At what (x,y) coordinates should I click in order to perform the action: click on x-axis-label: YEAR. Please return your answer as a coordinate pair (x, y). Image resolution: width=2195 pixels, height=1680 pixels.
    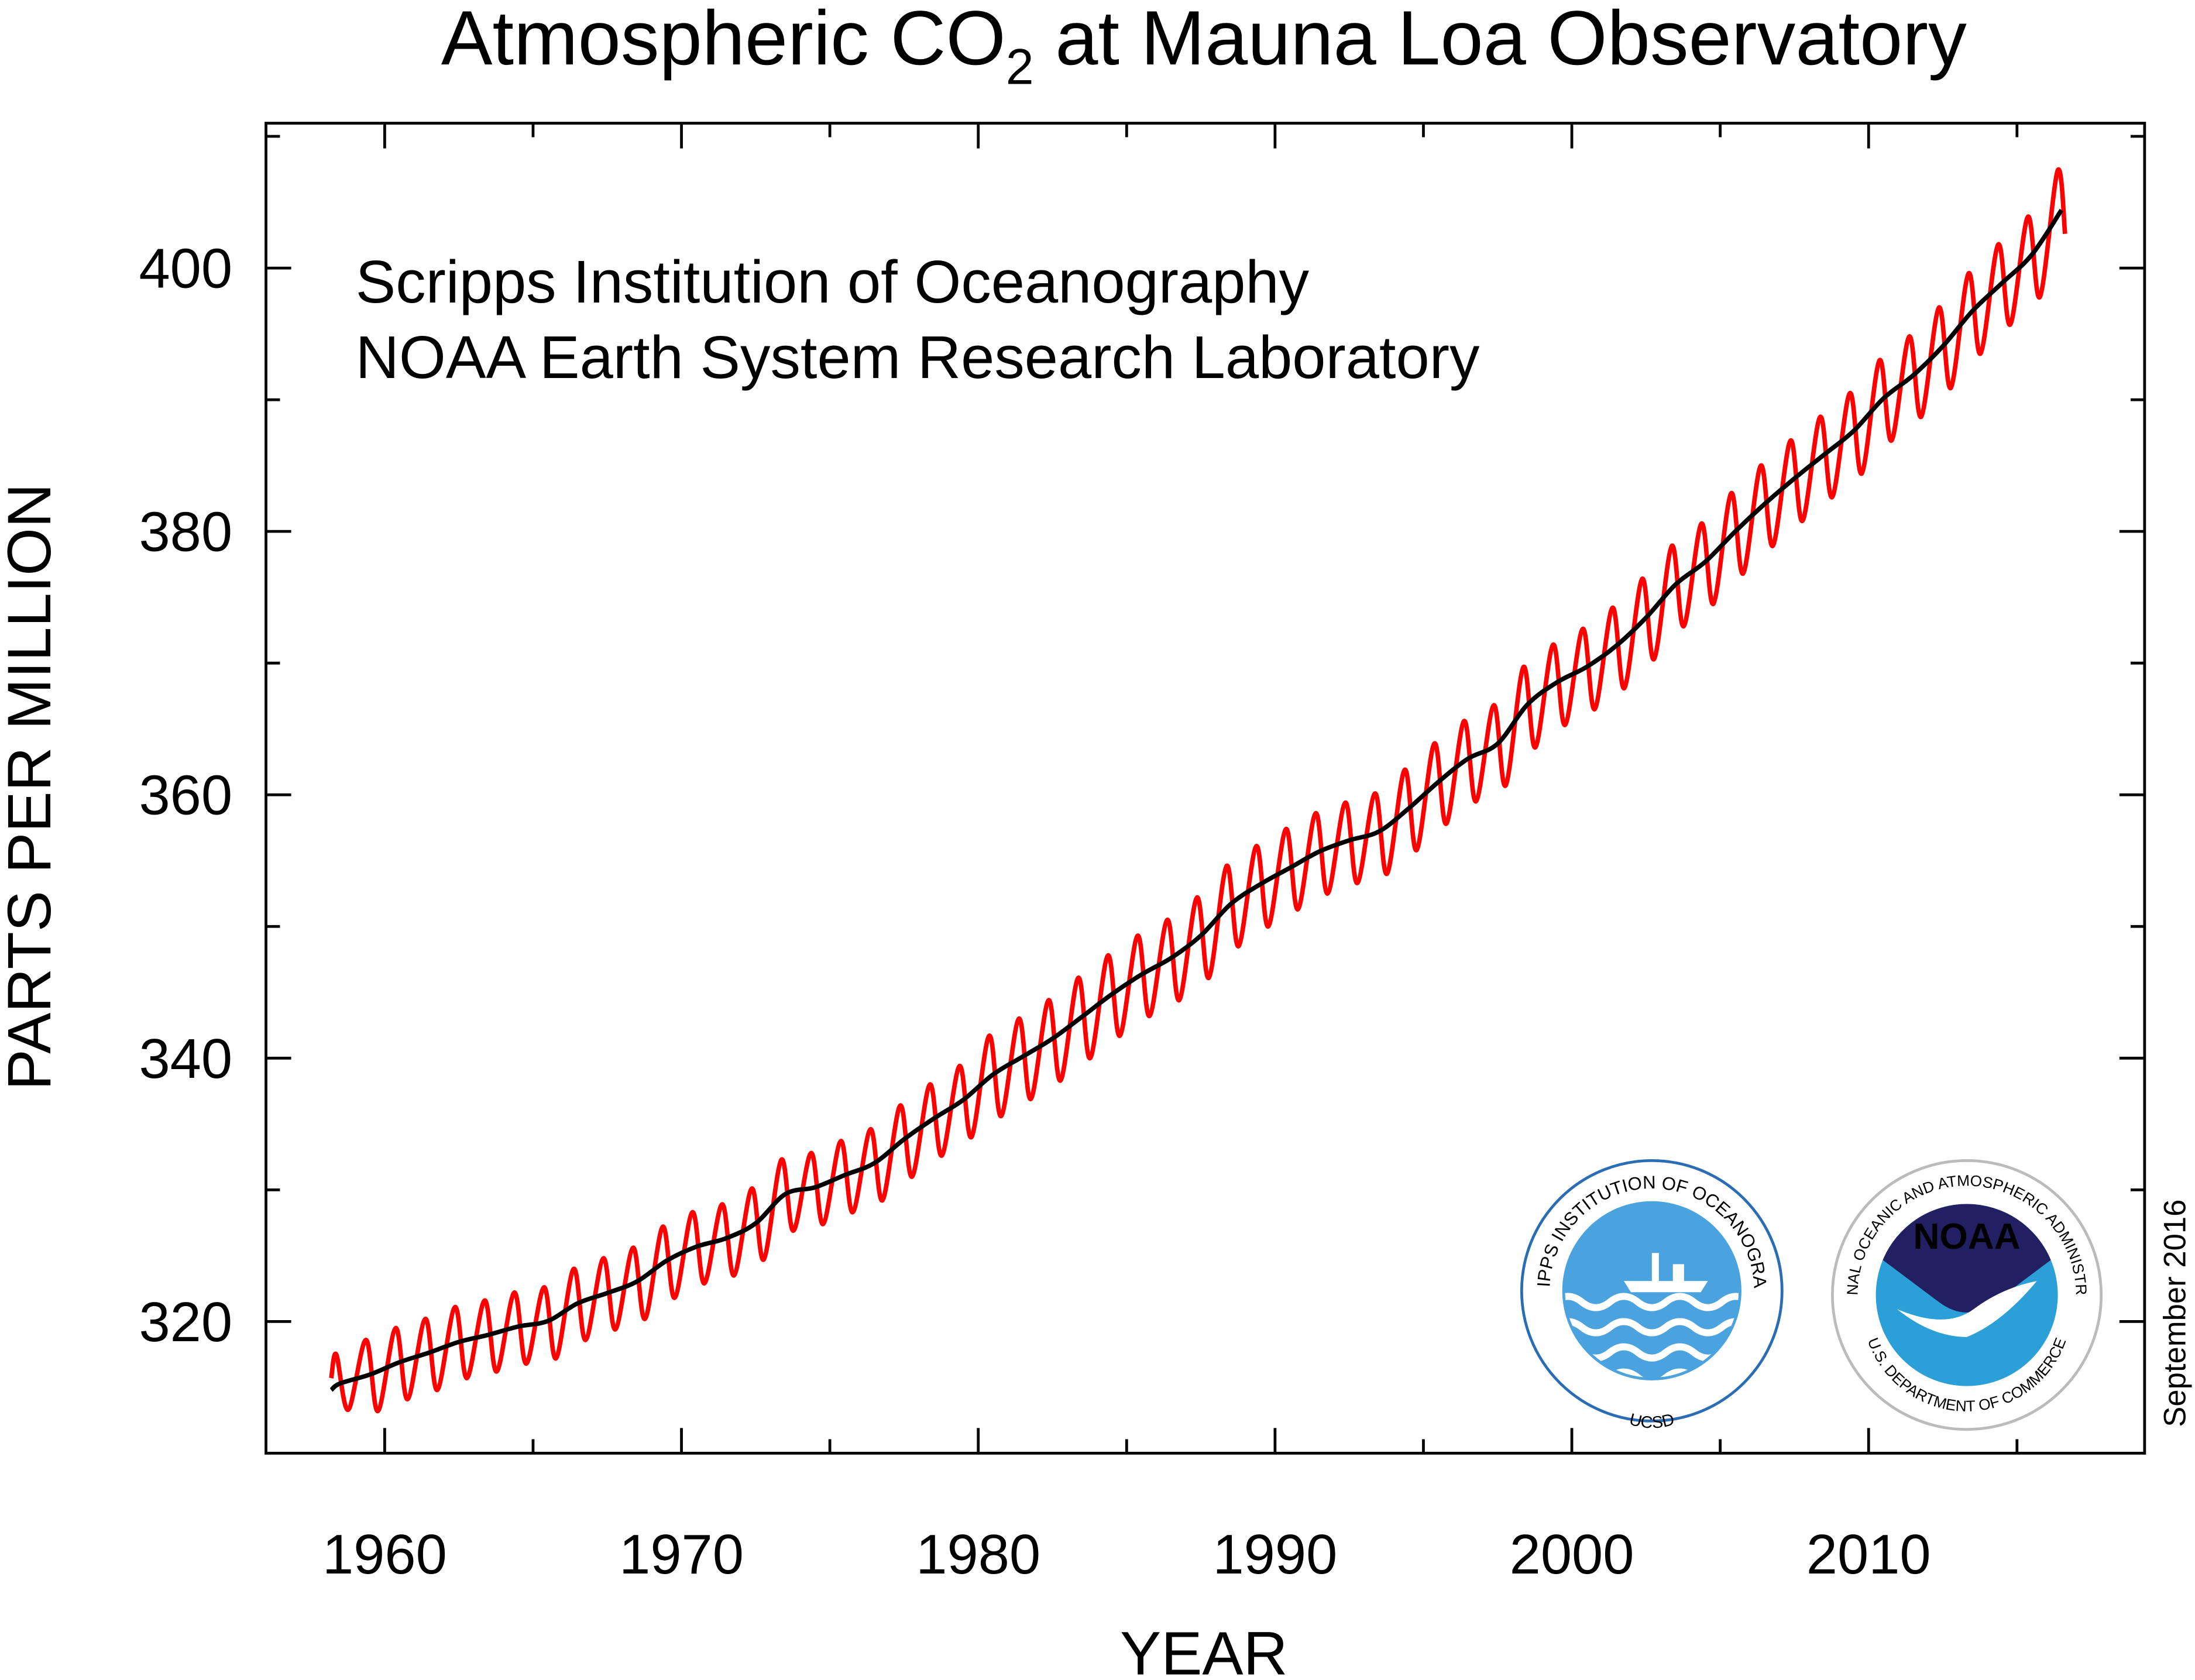
    Looking at the image, I should click on (1204, 1649).